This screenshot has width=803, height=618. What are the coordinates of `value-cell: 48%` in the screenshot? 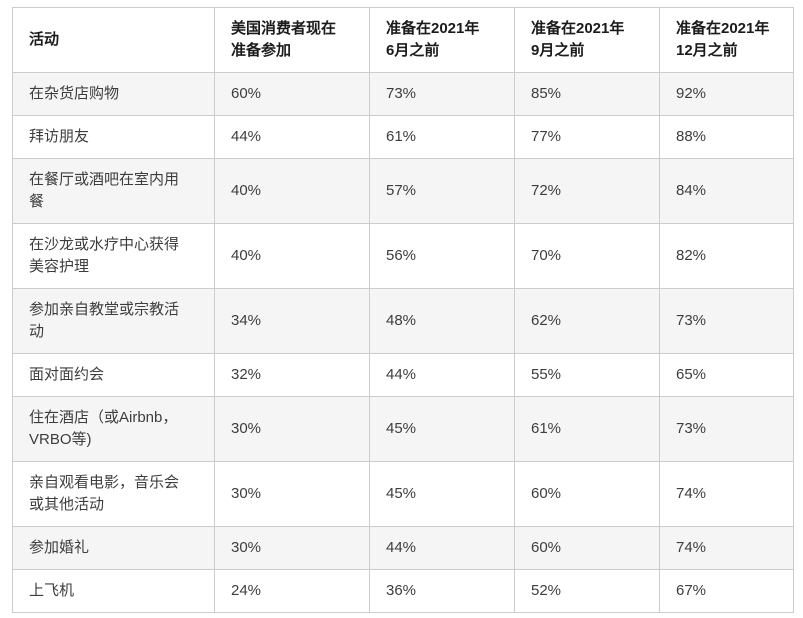 It's located at (442, 321).